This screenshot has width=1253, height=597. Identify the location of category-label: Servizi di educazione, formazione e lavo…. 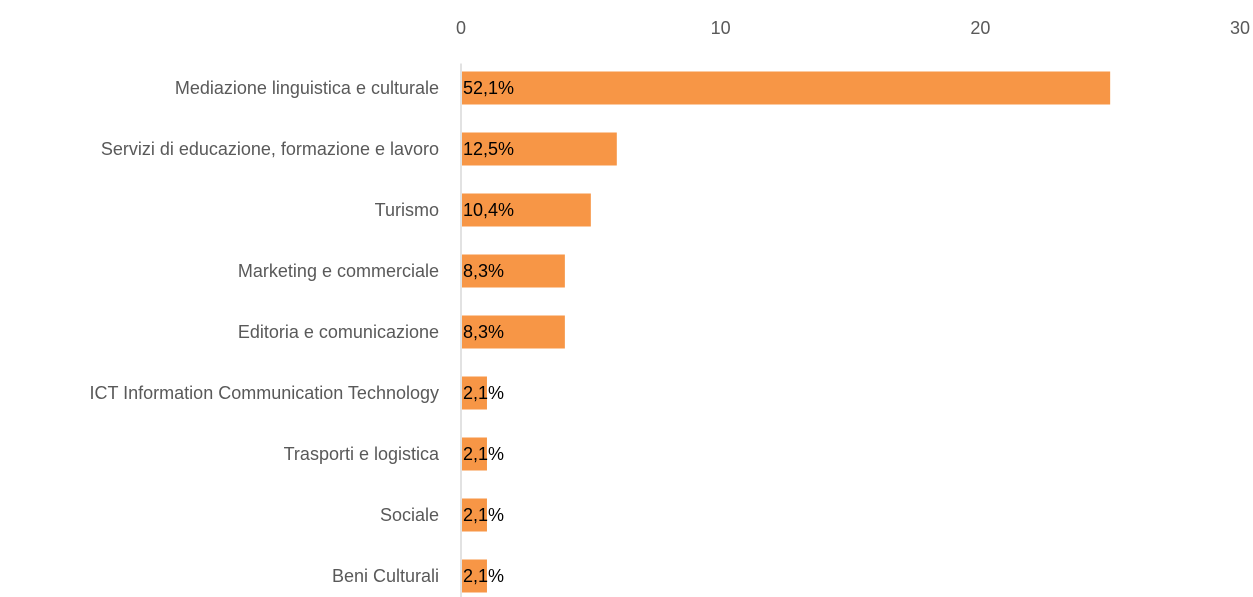
(270, 149).